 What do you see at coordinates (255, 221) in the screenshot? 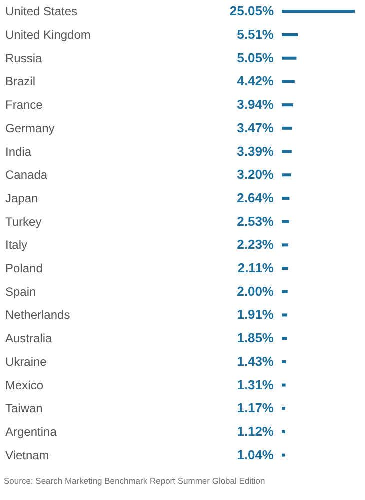
I see `data-label: 2.53%` at bounding box center [255, 221].